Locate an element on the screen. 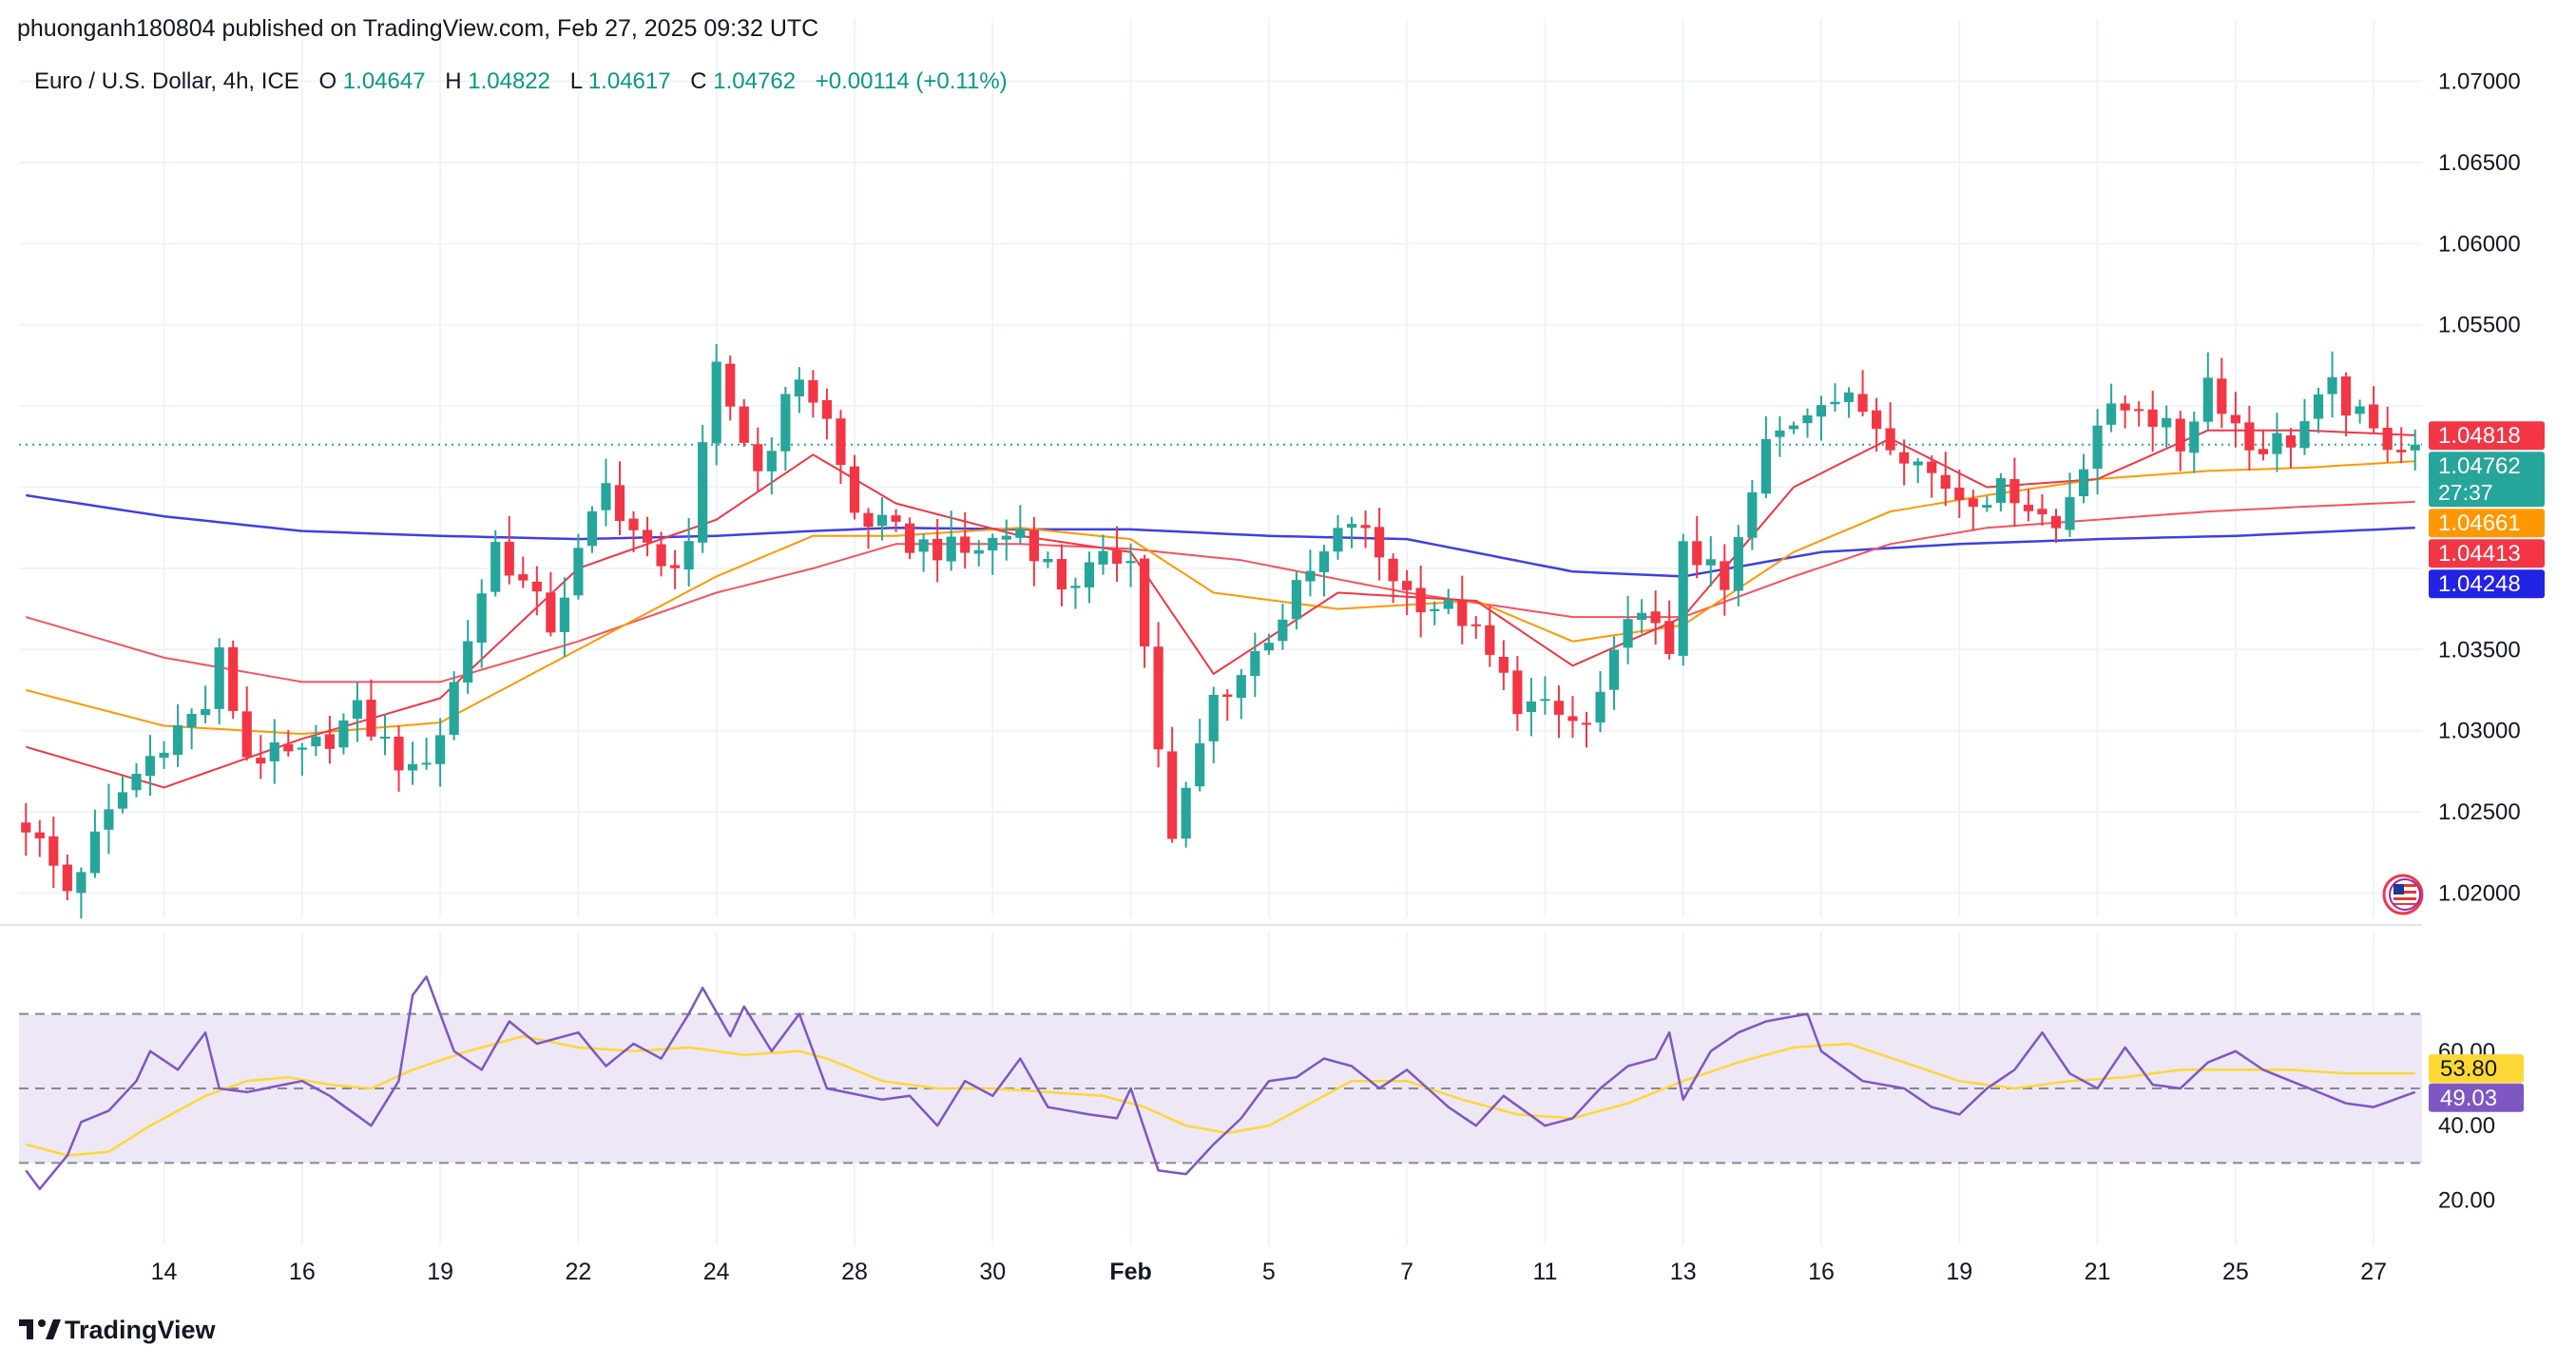  price-badge: 1.04248 is located at coordinates (2487, 584).